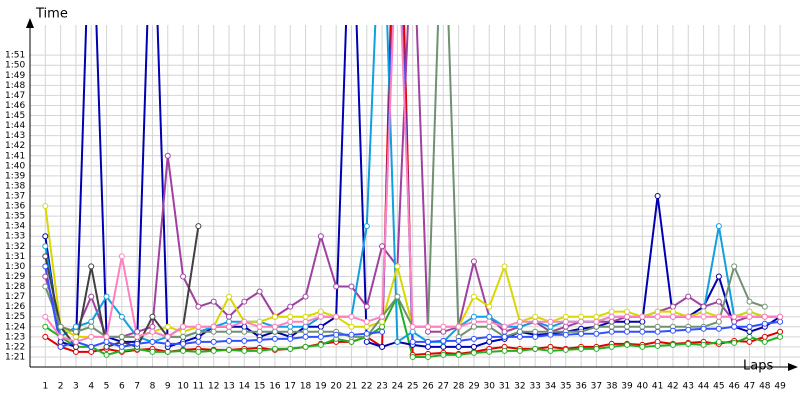 This screenshot has height=400, width=800. What do you see at coordinates (15, 106) in the screenshot?
I see `y-tick-label: 1:46` at bounding box center [15, 106].